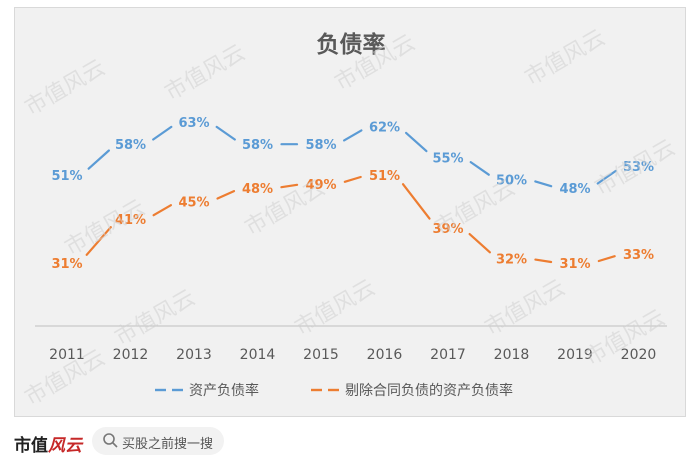  Describe the element at coordinates (511, 260) in the screenshot. I see `data-label-series-1: 32%` at that location.